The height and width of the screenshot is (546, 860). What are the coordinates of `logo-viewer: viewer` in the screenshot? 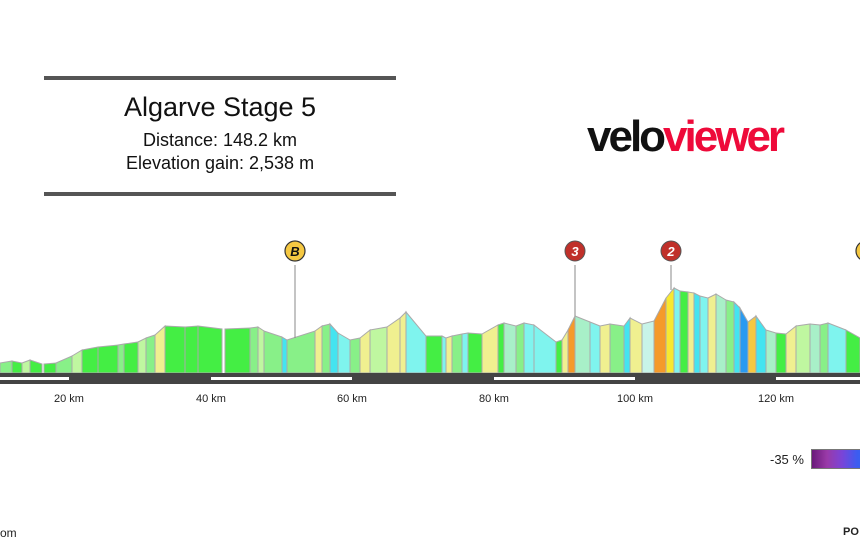 It's located at (724, 136).